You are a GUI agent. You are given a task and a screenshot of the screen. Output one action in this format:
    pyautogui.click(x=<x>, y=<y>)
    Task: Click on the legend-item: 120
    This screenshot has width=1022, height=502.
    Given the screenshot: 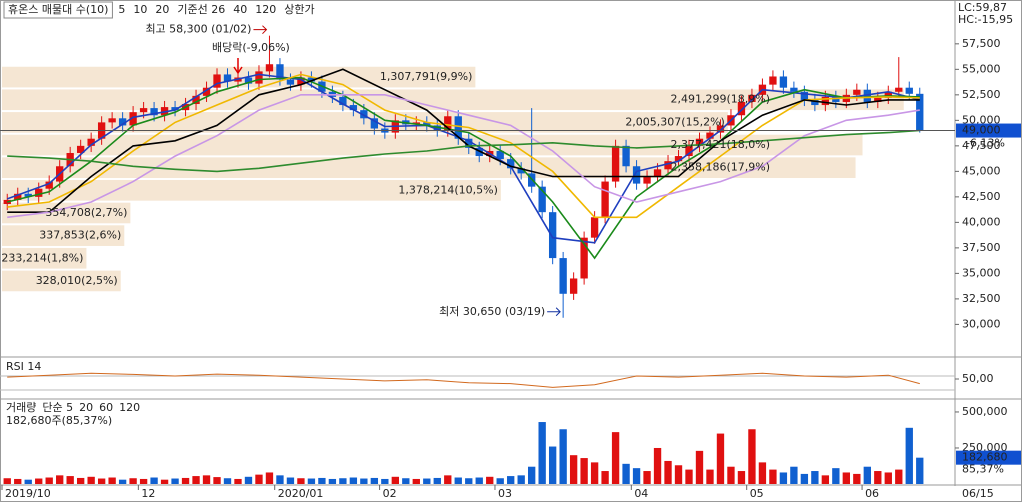 What is the action you would take?
    pyautogui.click(x=265, y=9)
    